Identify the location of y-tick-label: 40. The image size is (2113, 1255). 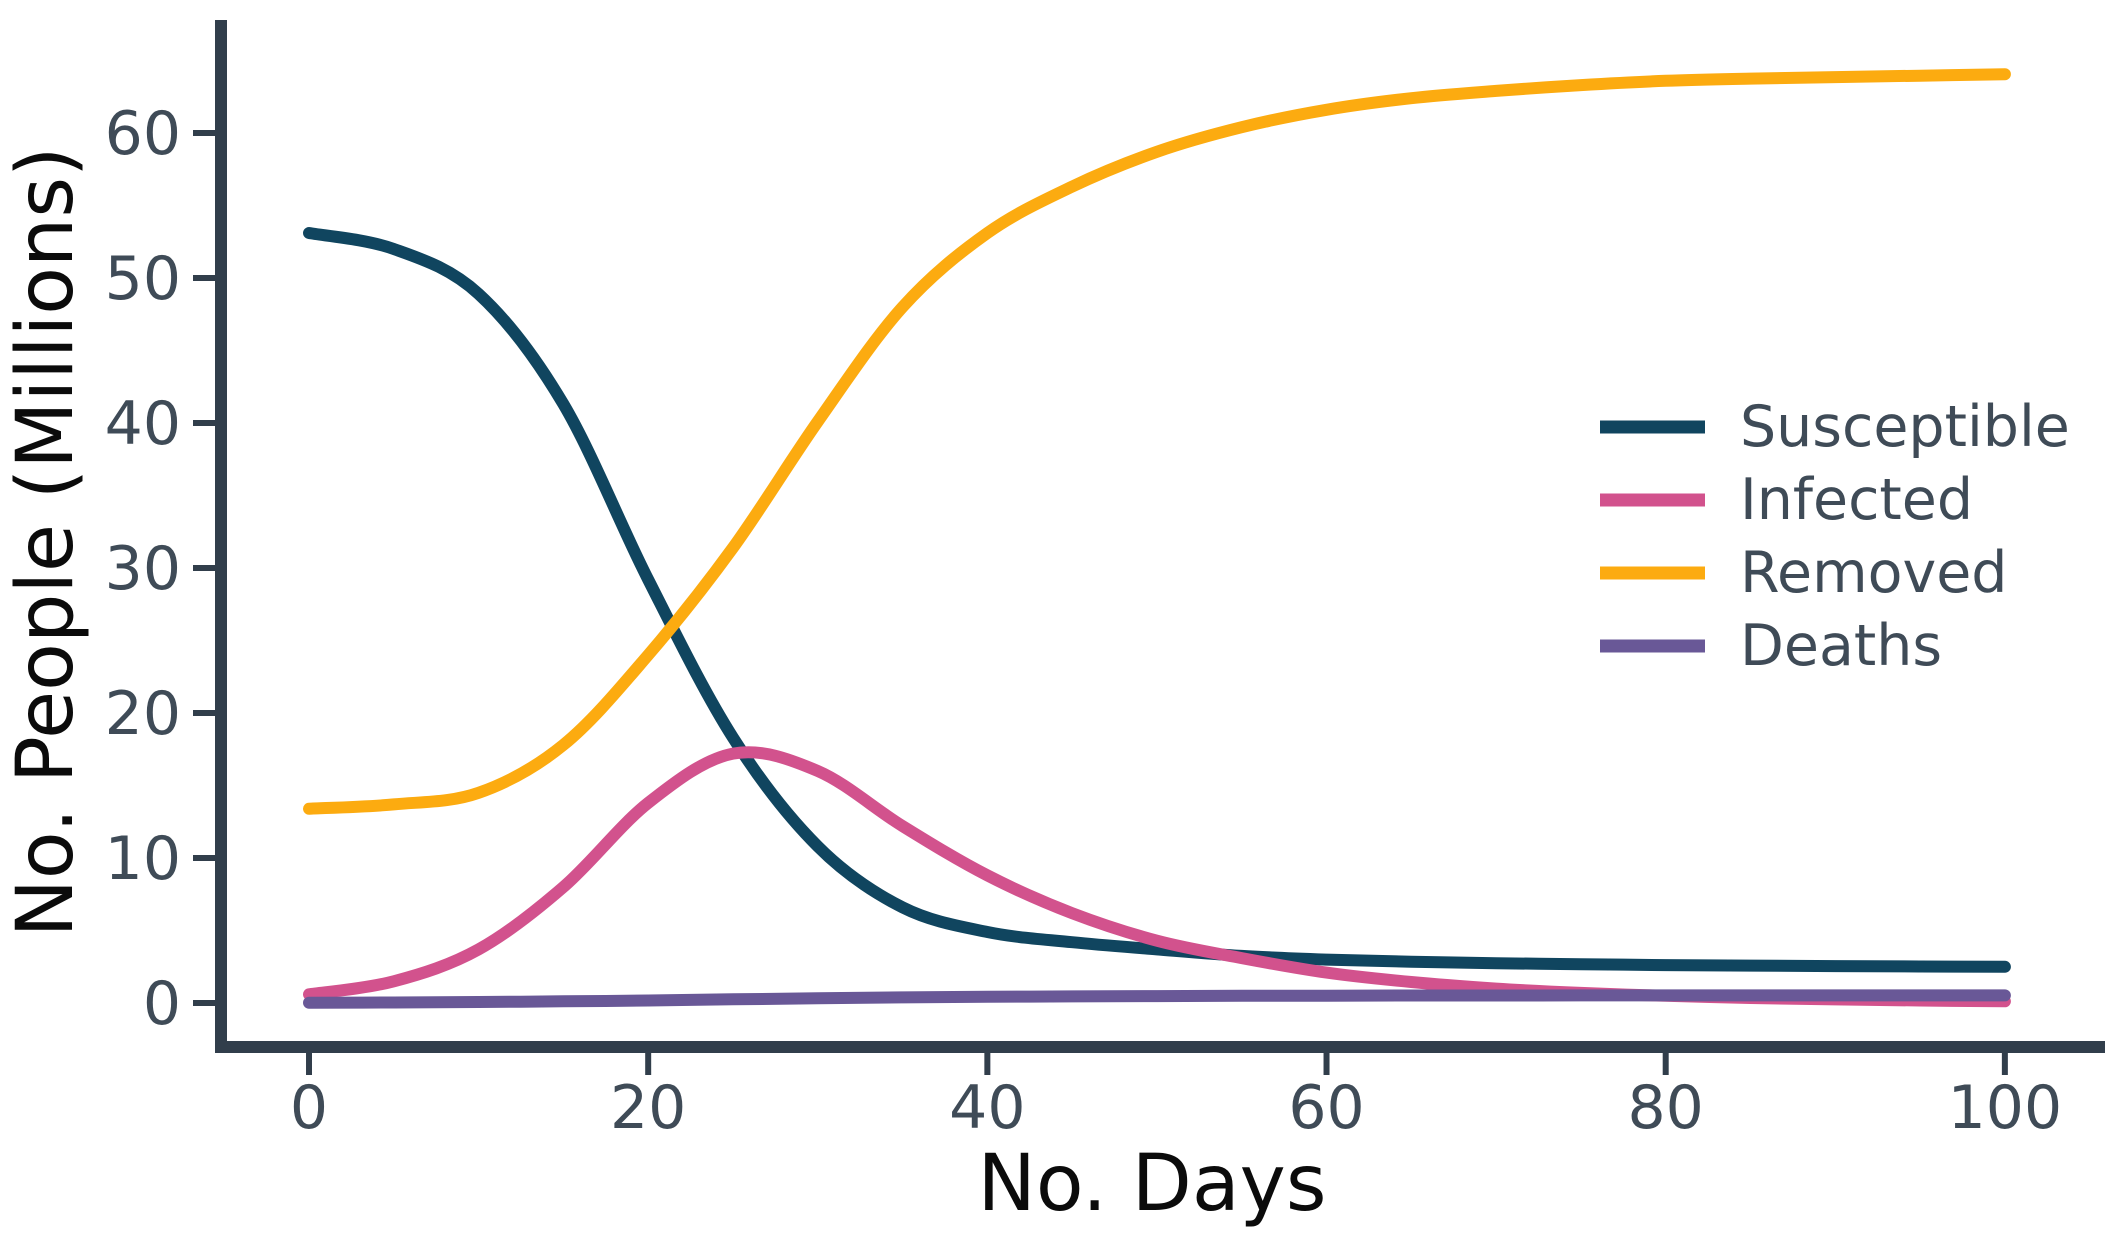
(143, 424).